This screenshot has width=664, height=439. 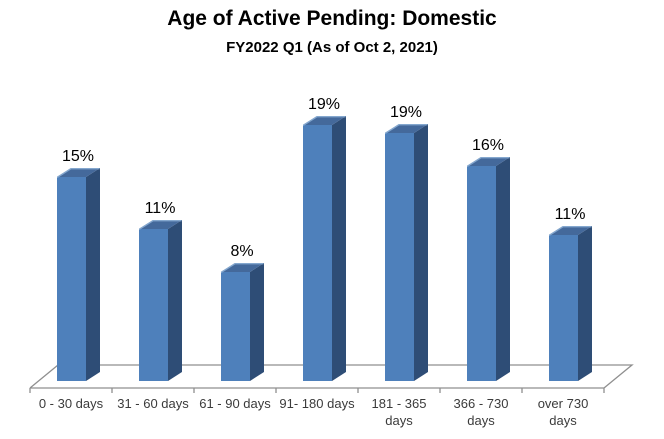 I want to click on bar-value-label: 15%, so click(x=78, y=156).